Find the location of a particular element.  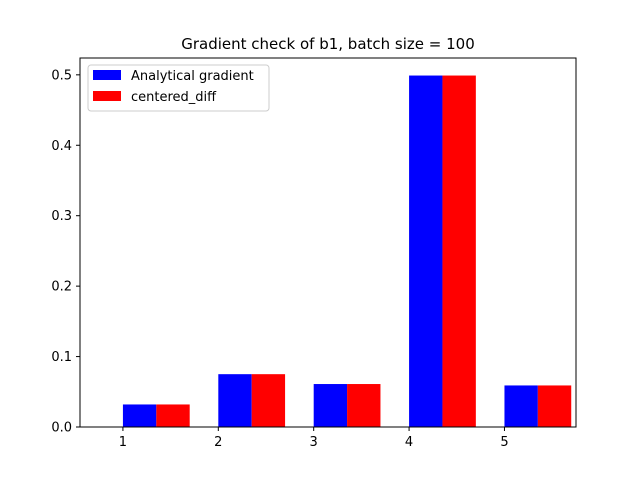

x-tick-label-3: 3 is located at coordinates (314, 442).